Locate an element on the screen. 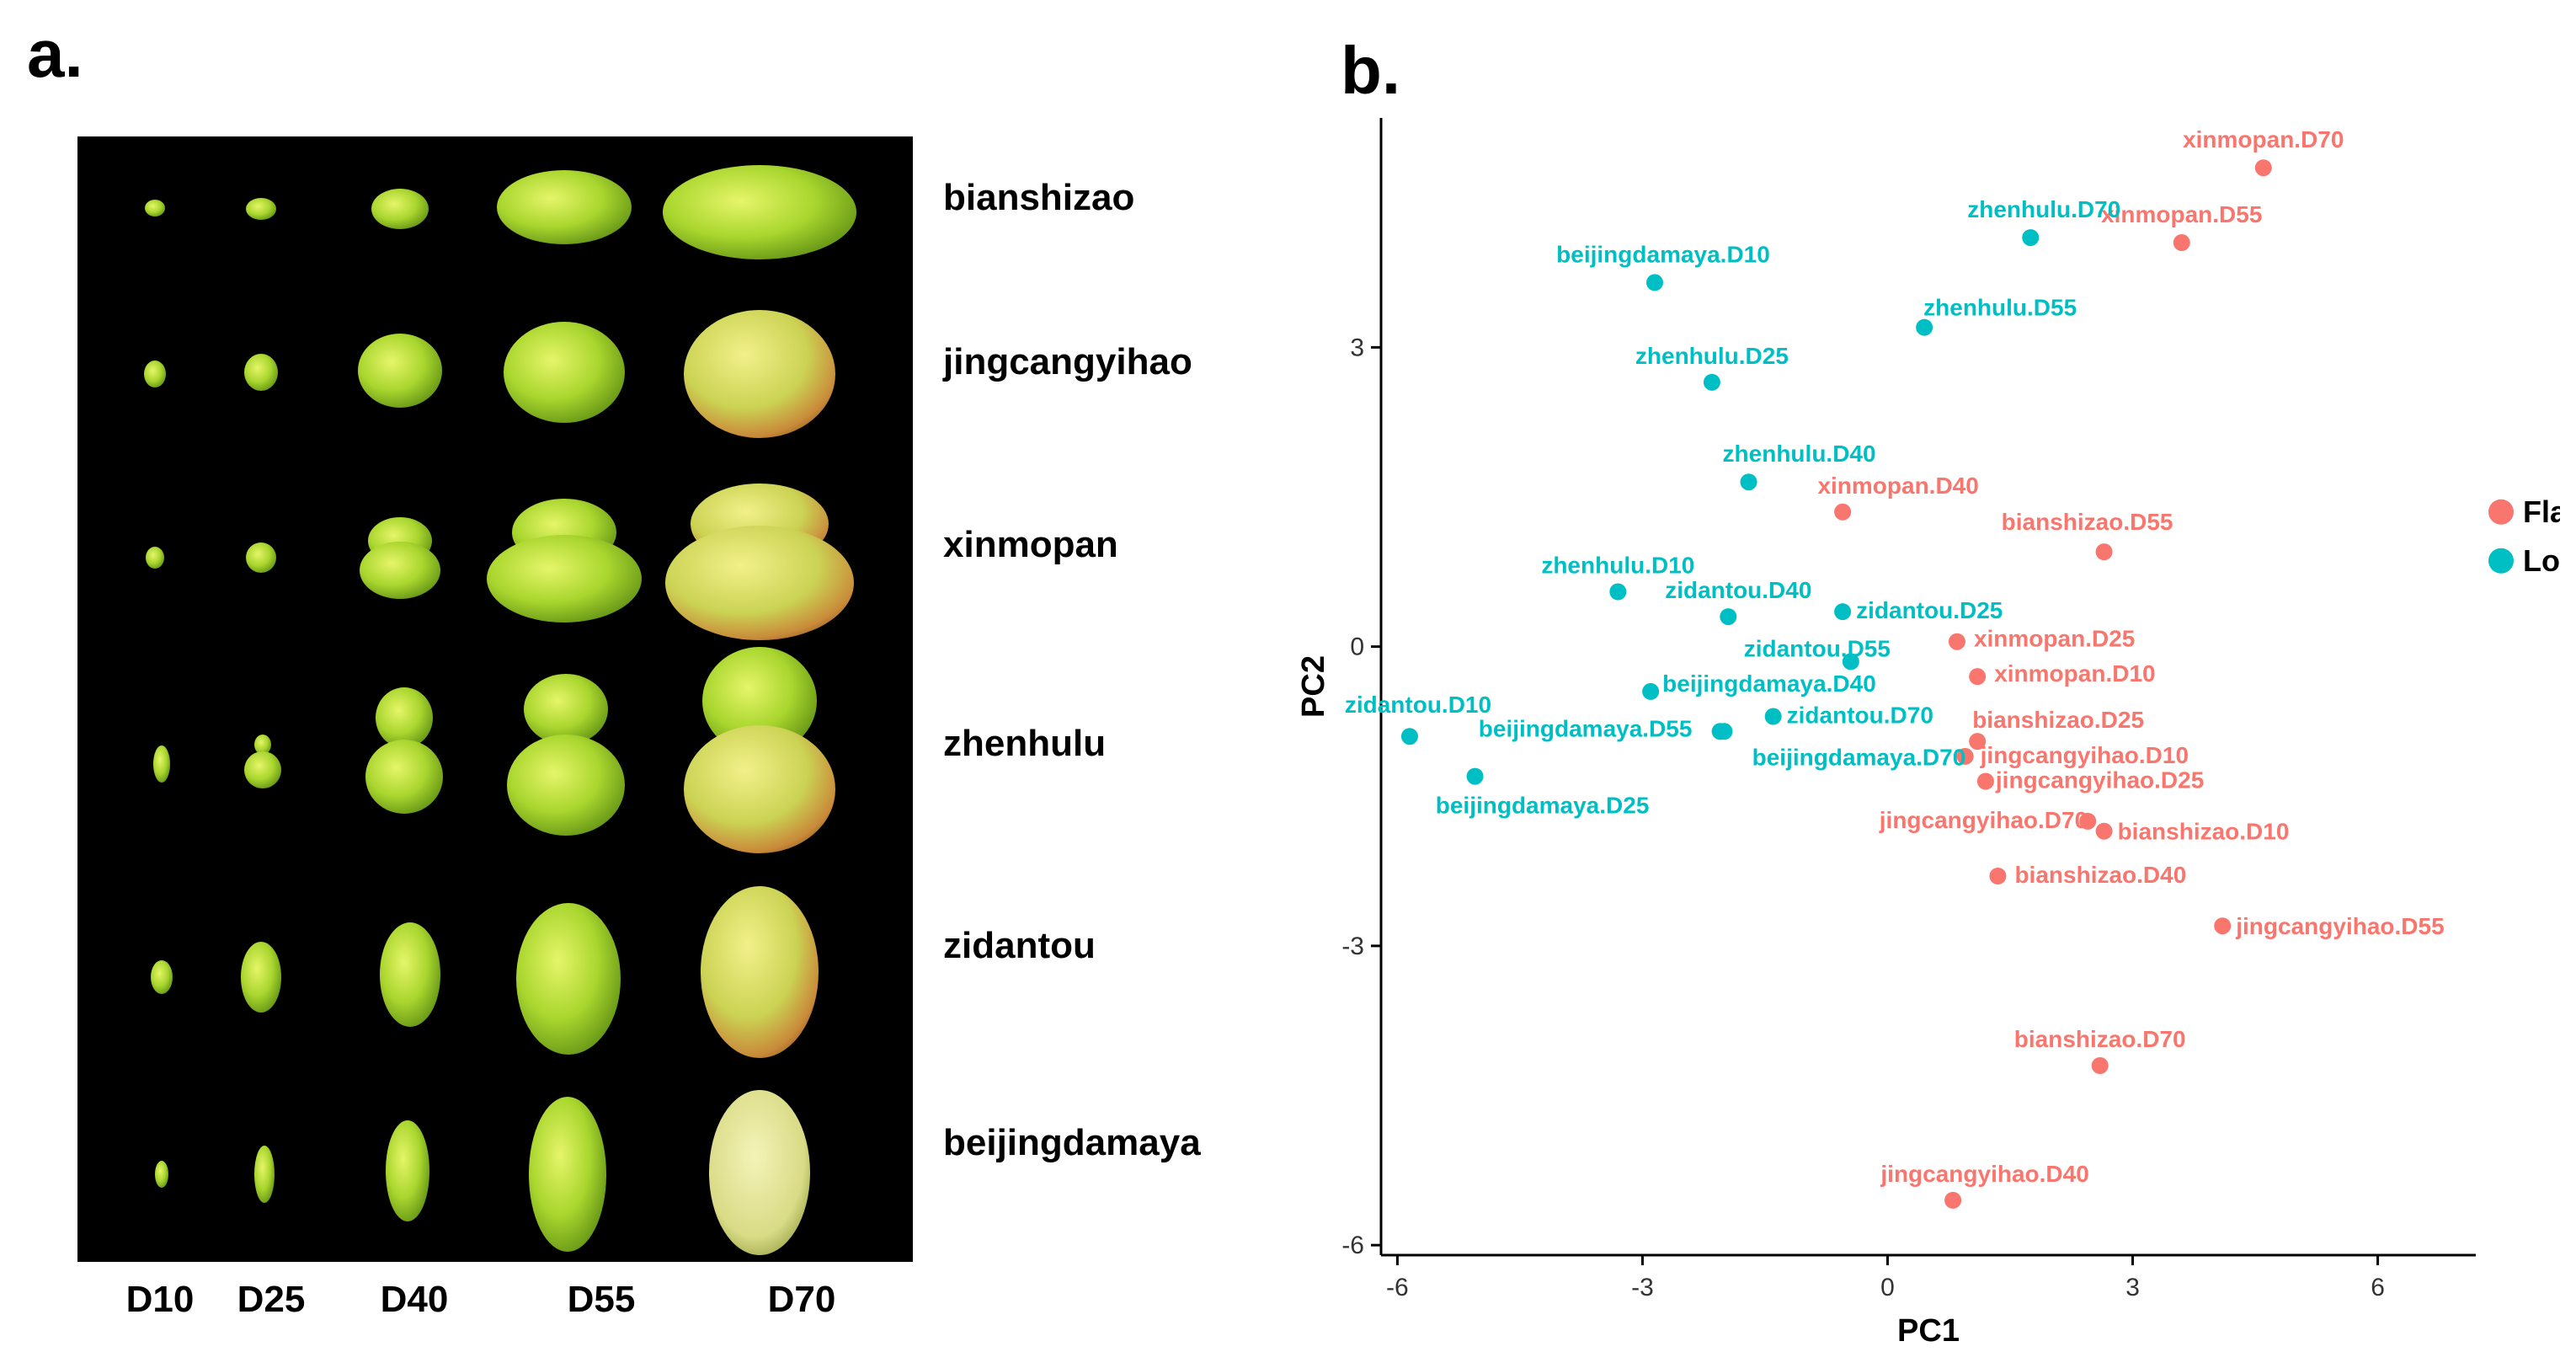 This screenshot has height=1368, width=2576. point-xinmopan.D70 is located at coordinates (2263, 168).